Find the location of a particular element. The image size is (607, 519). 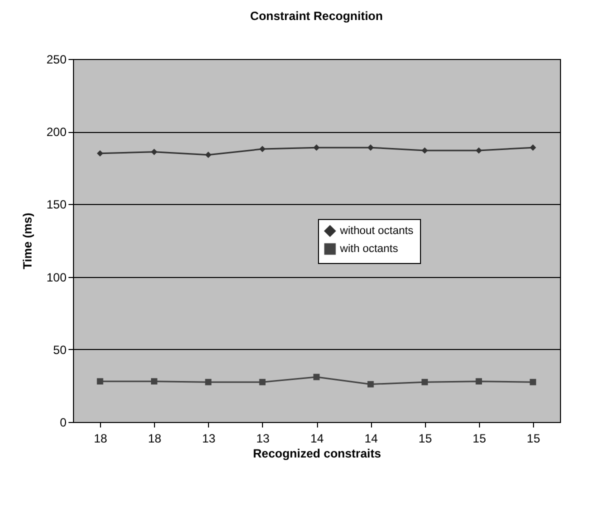

y-tick-label: 200 is located at coordinates (56, 132).